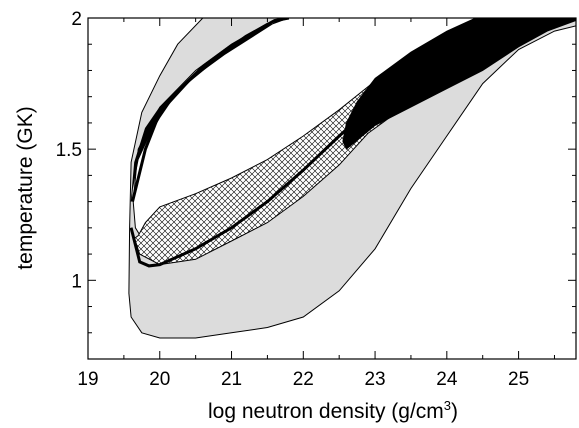 The image size is (579, 428). I want to click on x-axis-label: log neutron density (g/cm3), so click(333, 410).